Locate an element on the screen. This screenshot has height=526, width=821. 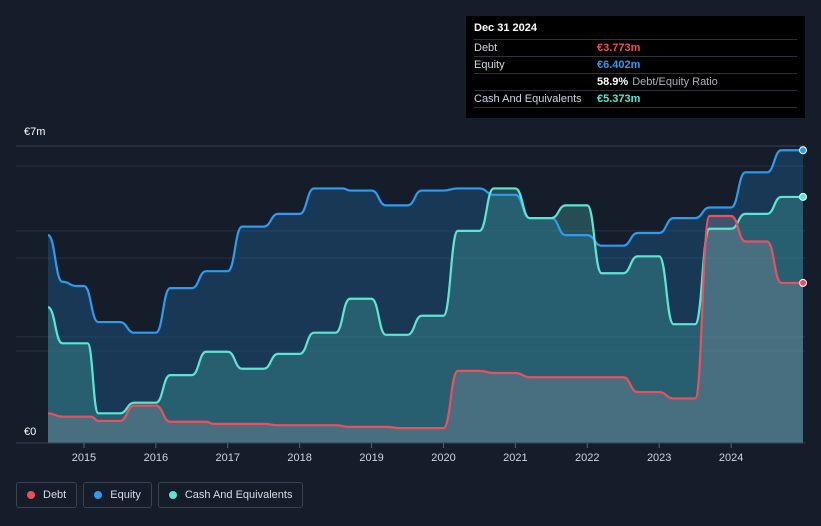
tooltip-row-cash: Cash And Equivalents €5.373m is located at coordinates (635, 99).